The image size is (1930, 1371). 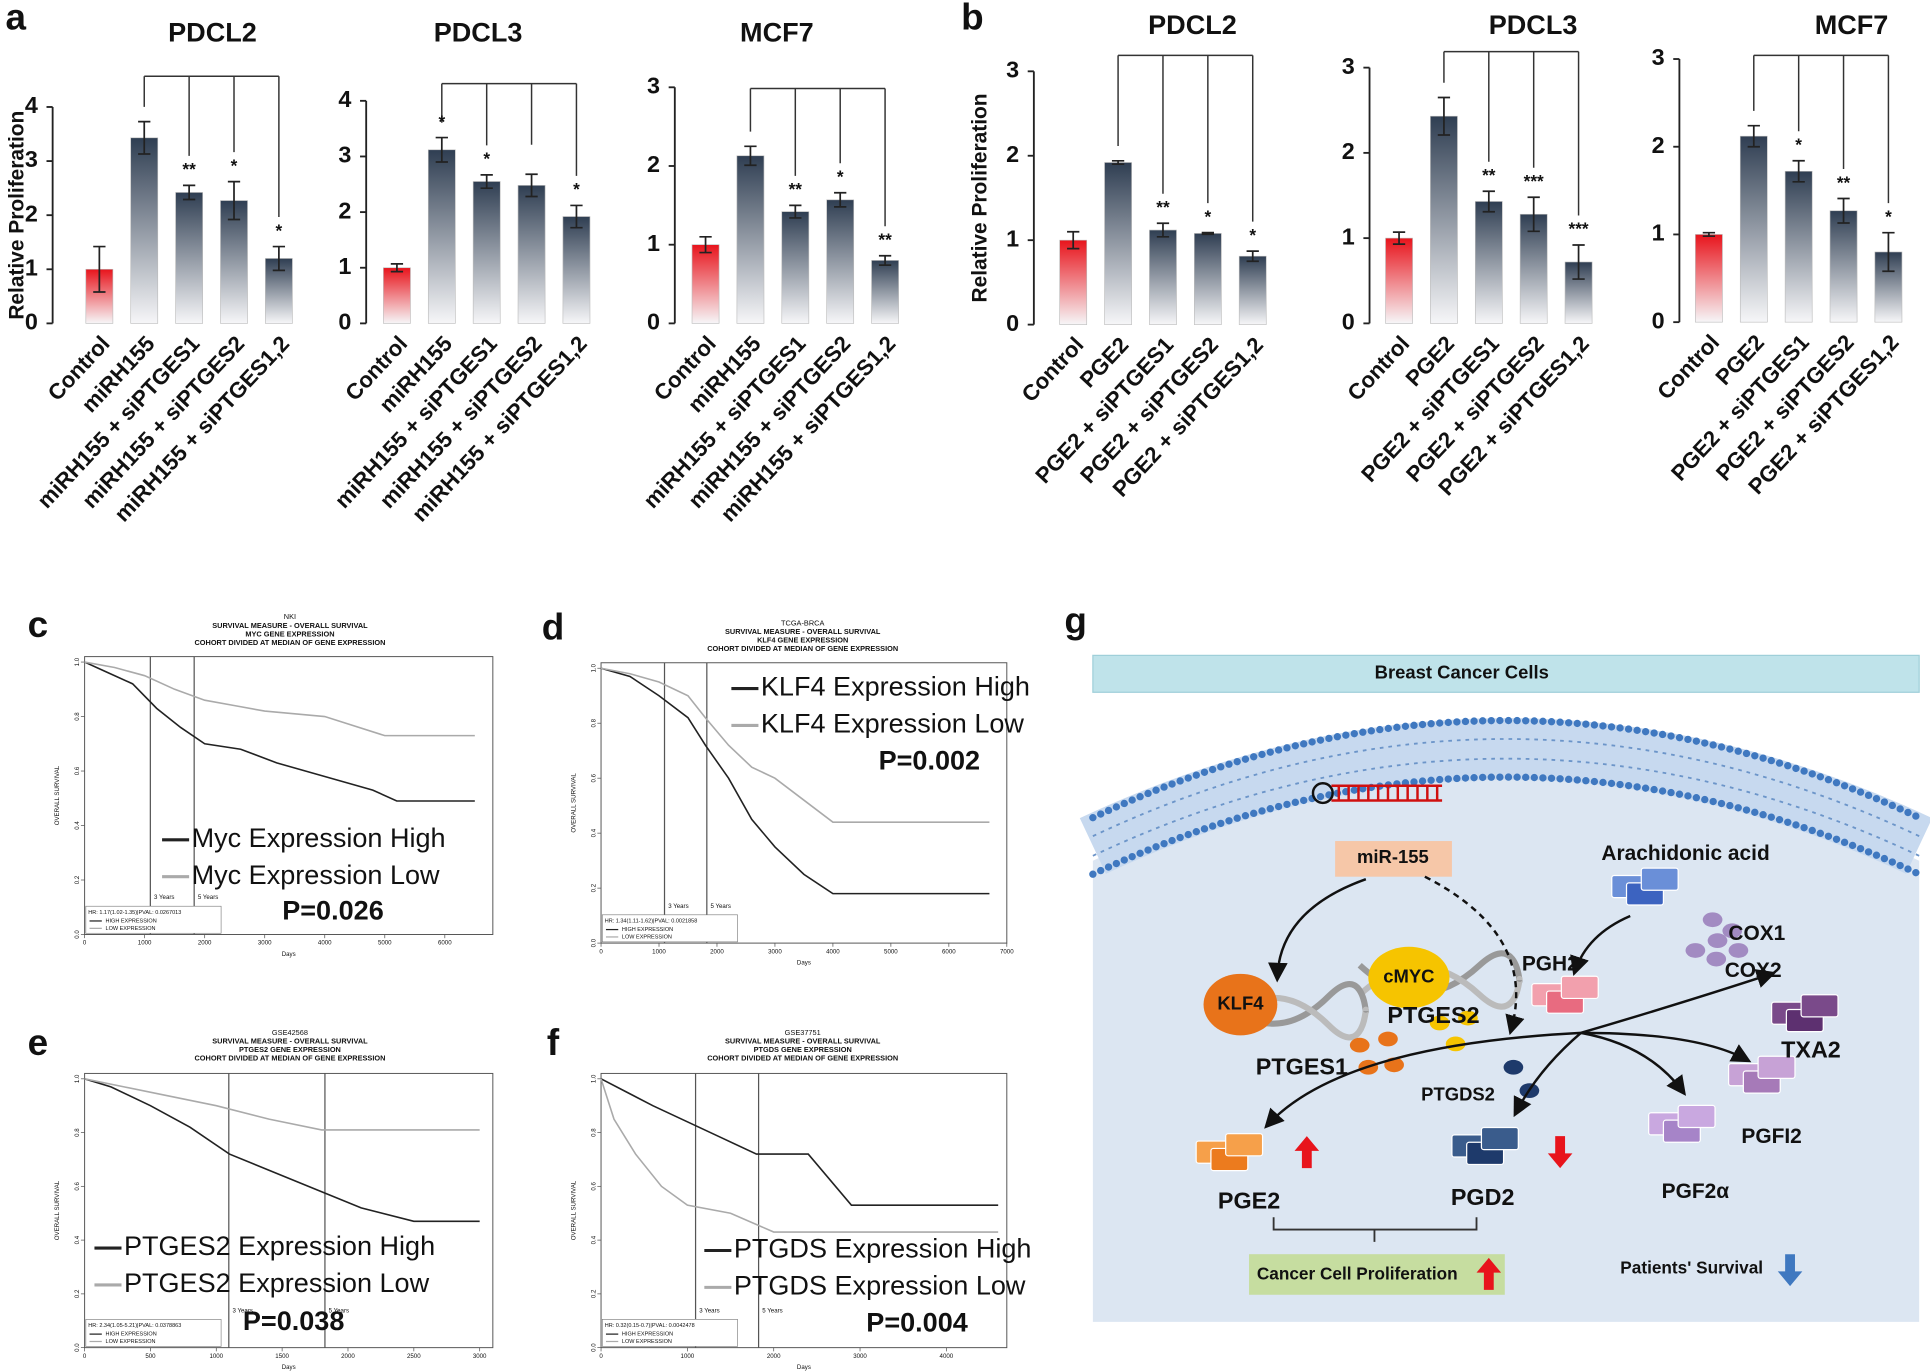 What do you see at coordinates (1685, 853) in the screenshot?
I see `diagram-label: Arachidonic acid` at bounding box center [1685, 853].